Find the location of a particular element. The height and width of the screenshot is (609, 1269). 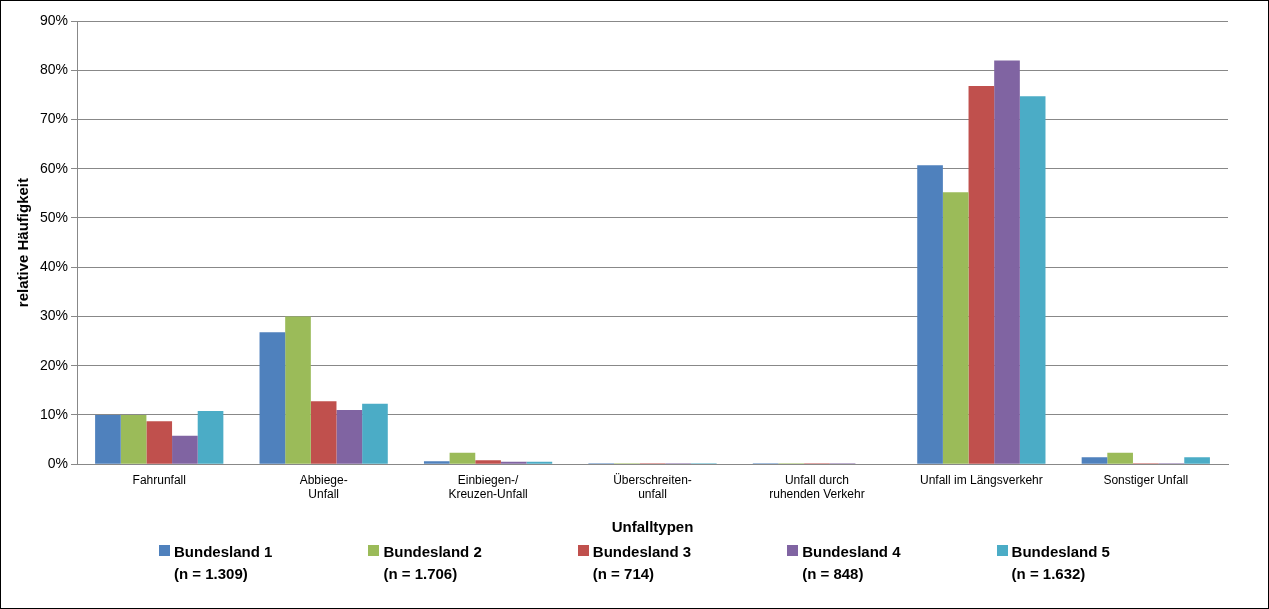

legend-label: Bundesland 3 (n = 714) is located at coordinates (642, 563).